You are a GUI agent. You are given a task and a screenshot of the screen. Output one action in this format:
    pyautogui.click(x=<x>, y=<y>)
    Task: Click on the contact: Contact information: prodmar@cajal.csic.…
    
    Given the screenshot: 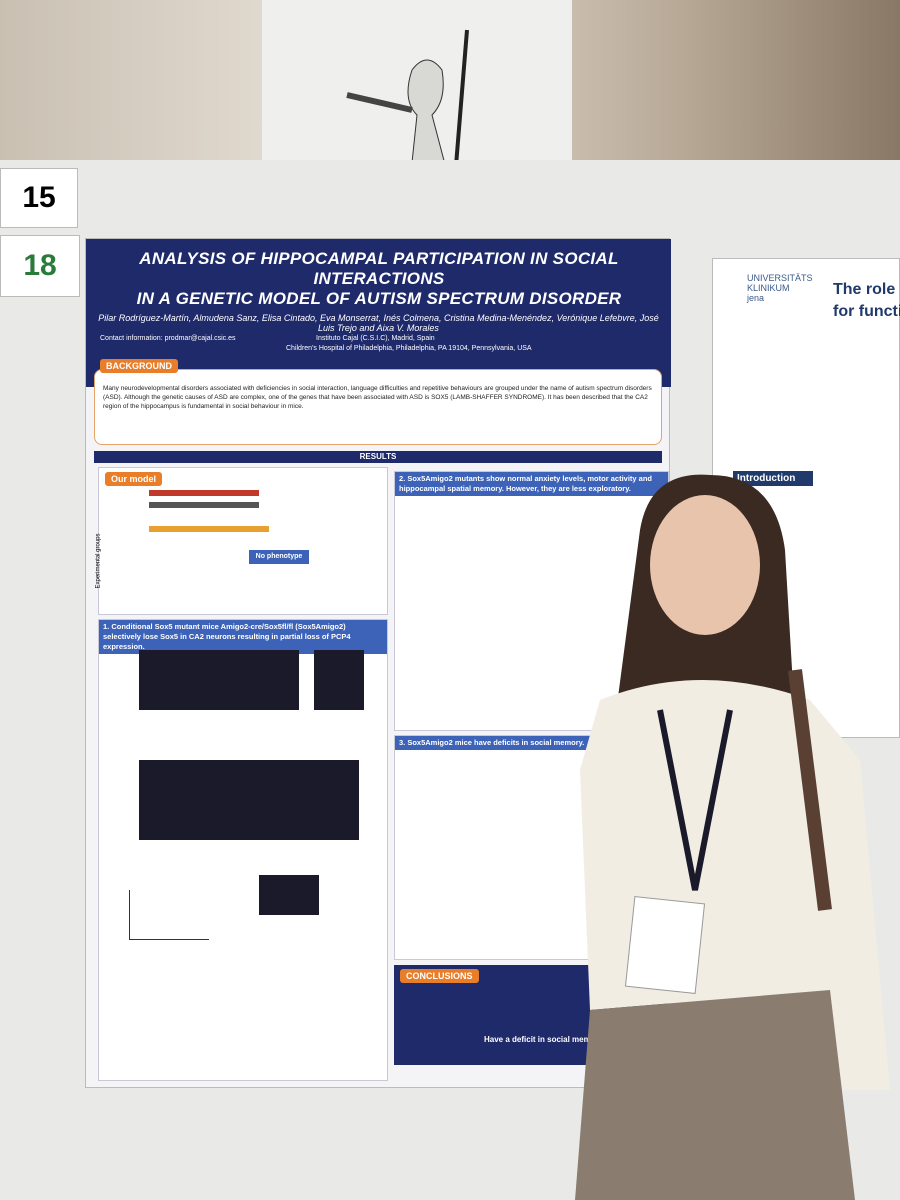 What is the action you would take?
    pyautogui.click(x=168, y=338)
    